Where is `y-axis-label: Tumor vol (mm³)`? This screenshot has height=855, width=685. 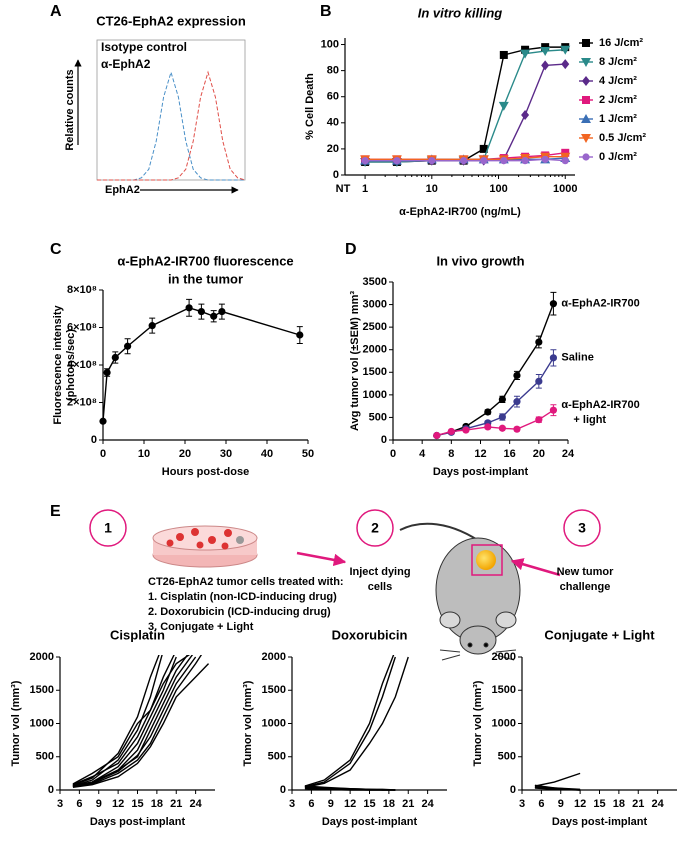 y-axis-label: Tumor vol (mm³) is located at coordinates (478, 723).